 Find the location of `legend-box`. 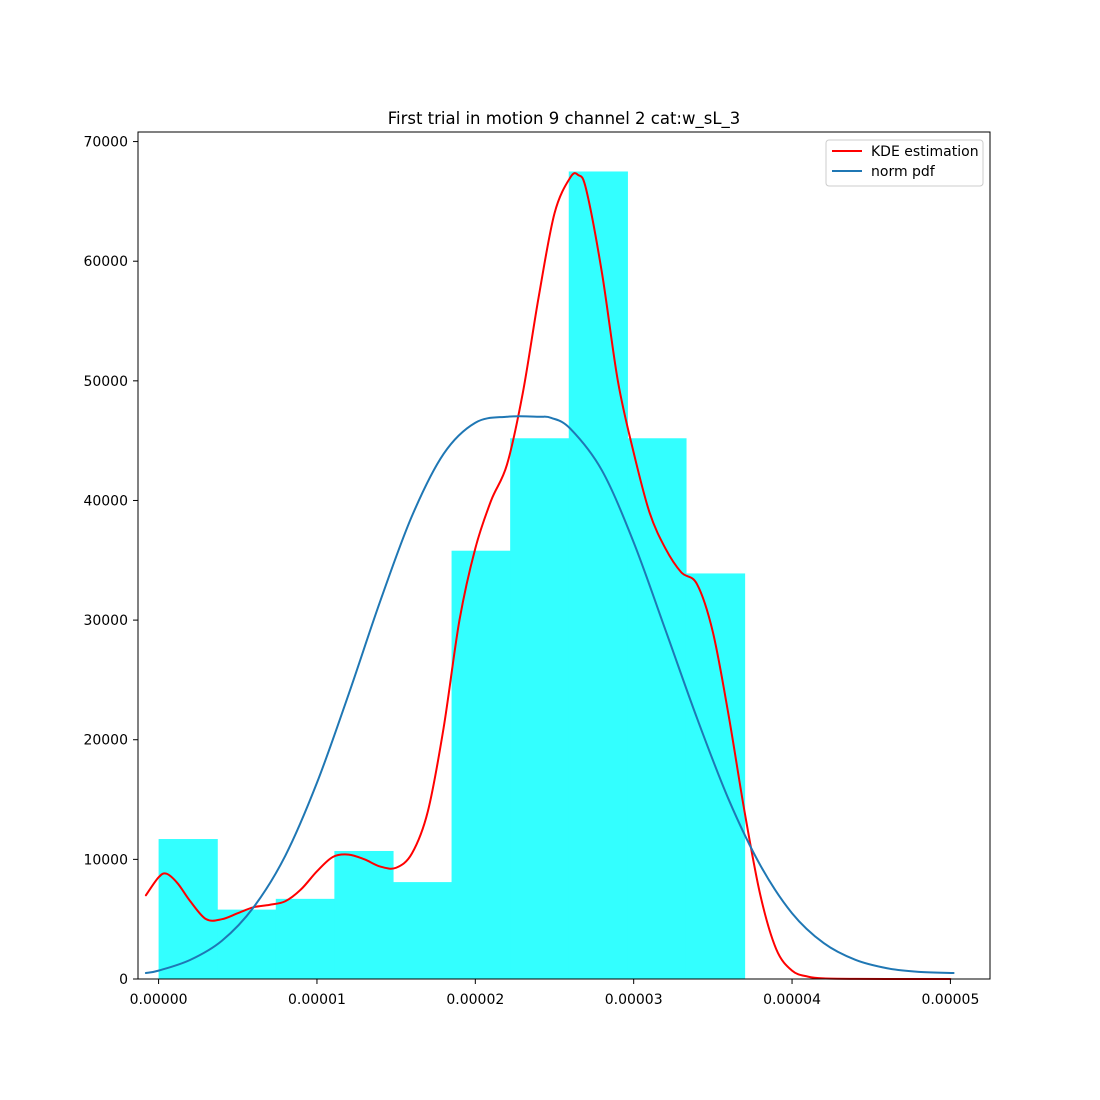

legend-box is located at coordinates (904, 163).